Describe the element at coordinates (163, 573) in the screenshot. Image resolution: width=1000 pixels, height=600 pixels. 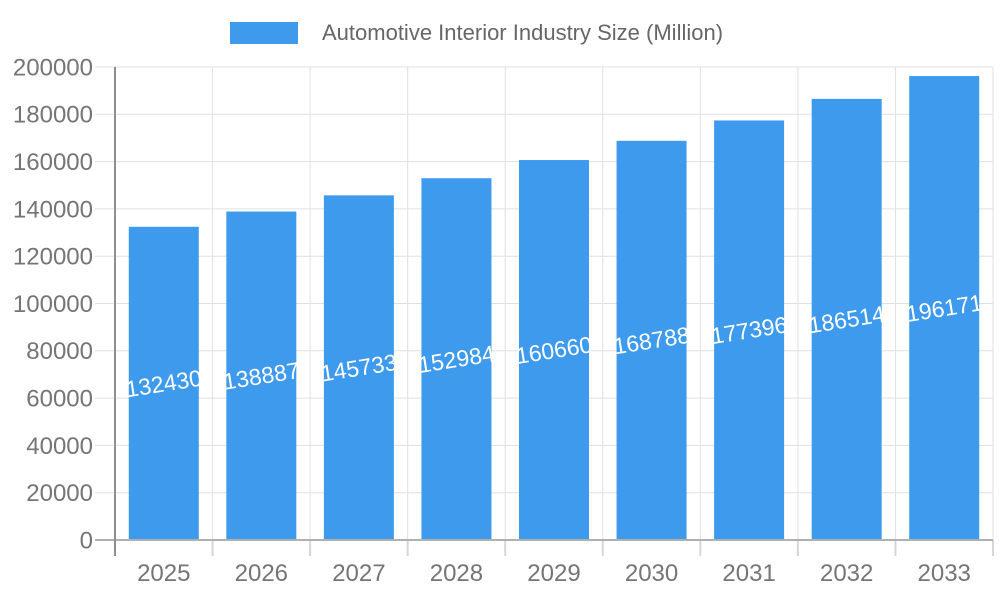
I see `x-tick-label: 2025` at that location.